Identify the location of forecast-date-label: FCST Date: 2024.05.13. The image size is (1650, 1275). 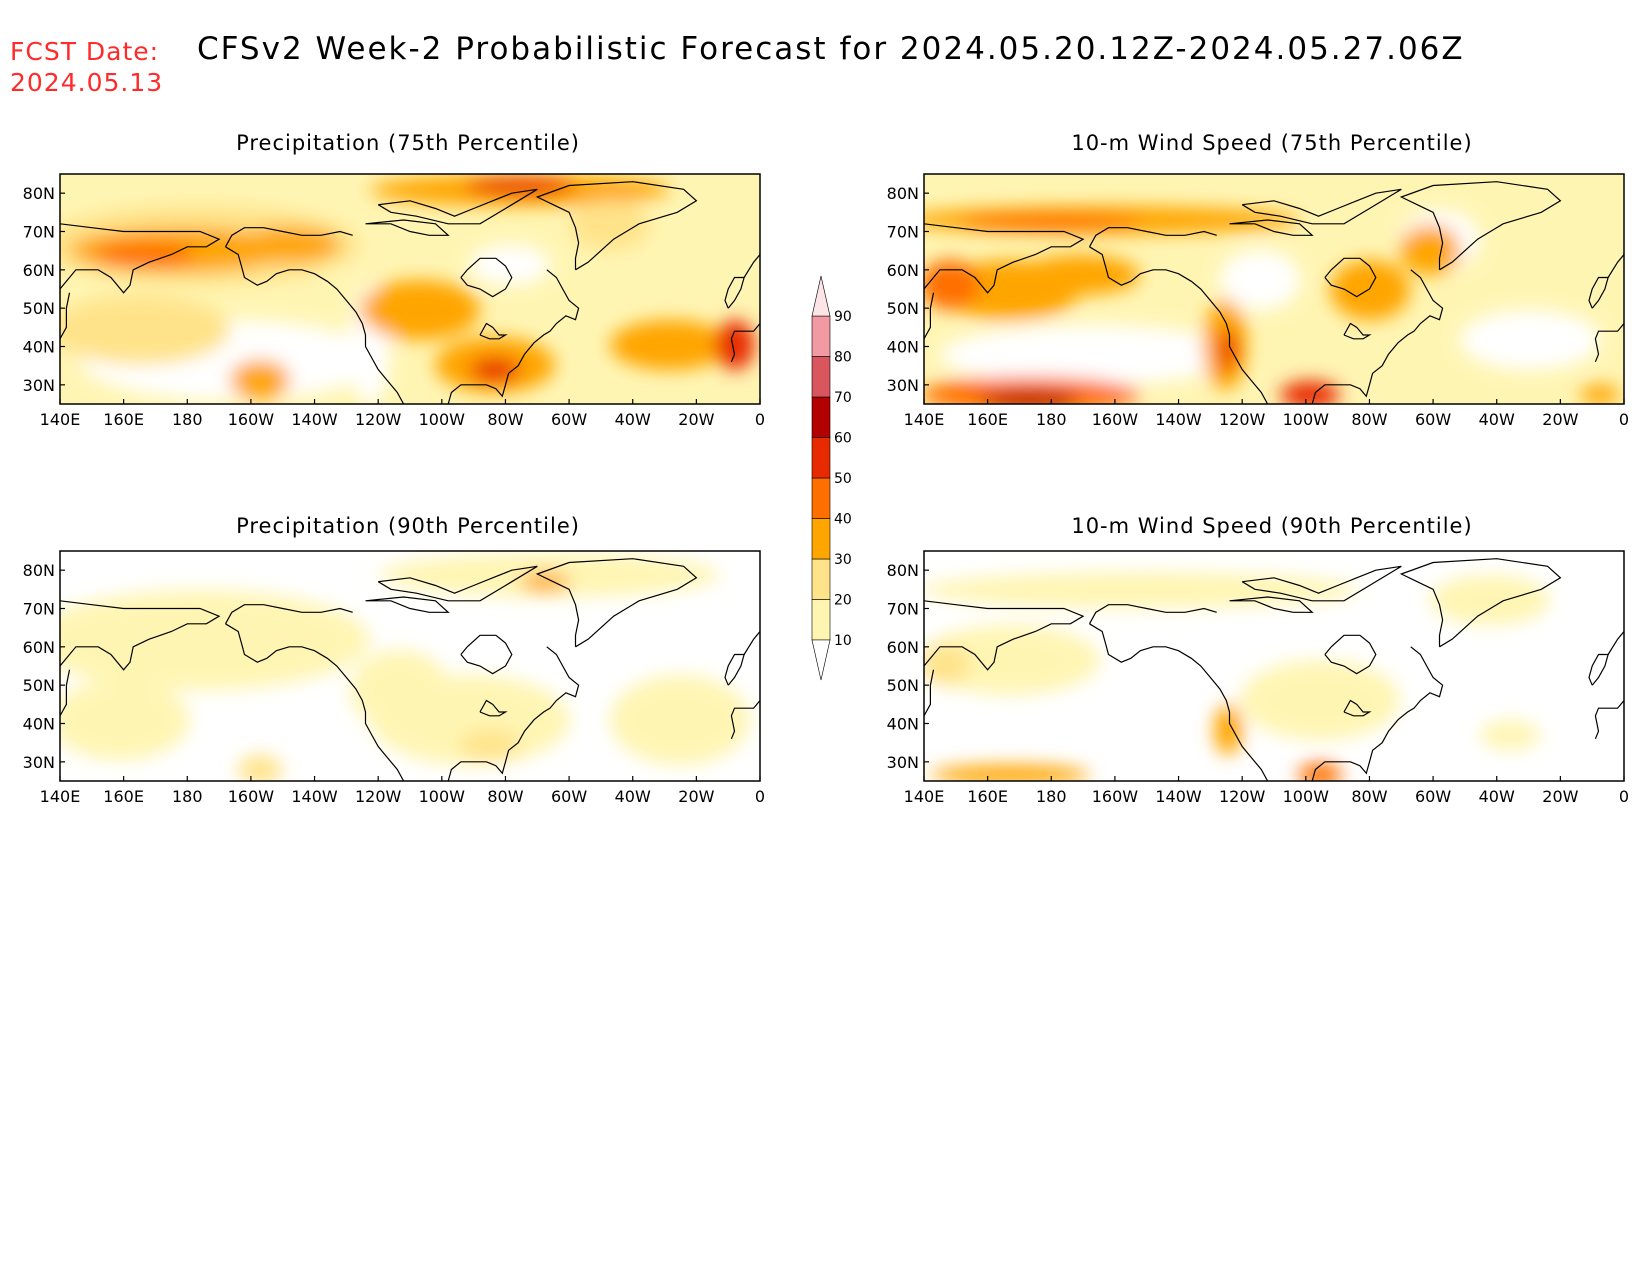
(86, 67).